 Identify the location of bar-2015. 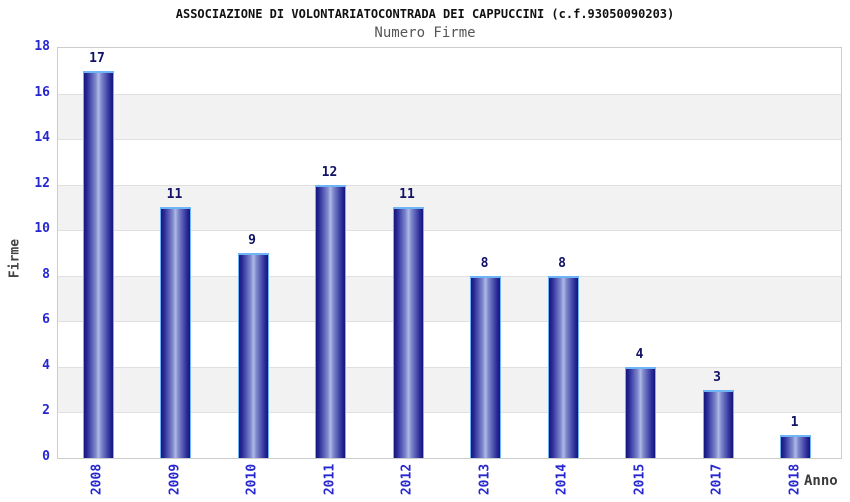
(640, 412).